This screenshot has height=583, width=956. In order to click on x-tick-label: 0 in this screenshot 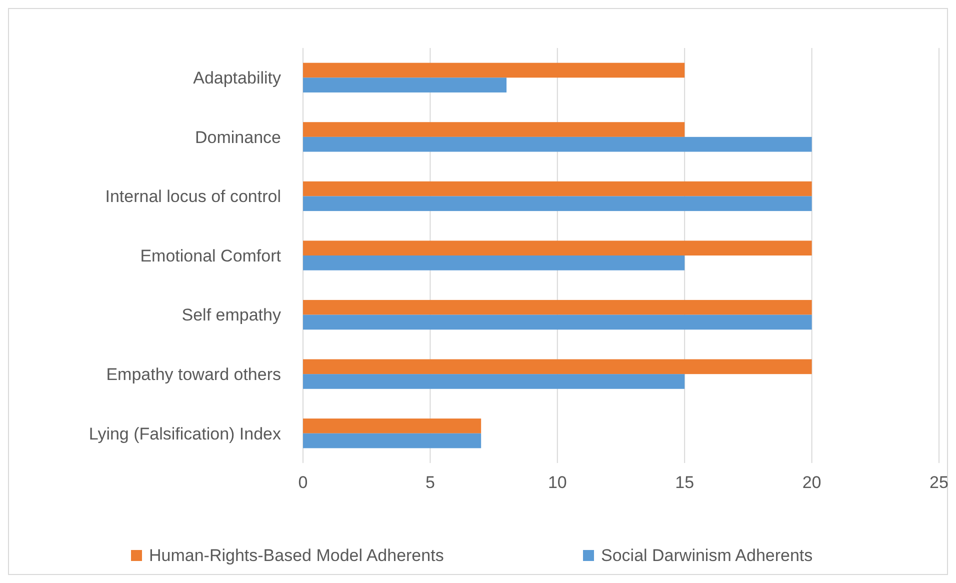, I will do `click(303, 482)`.